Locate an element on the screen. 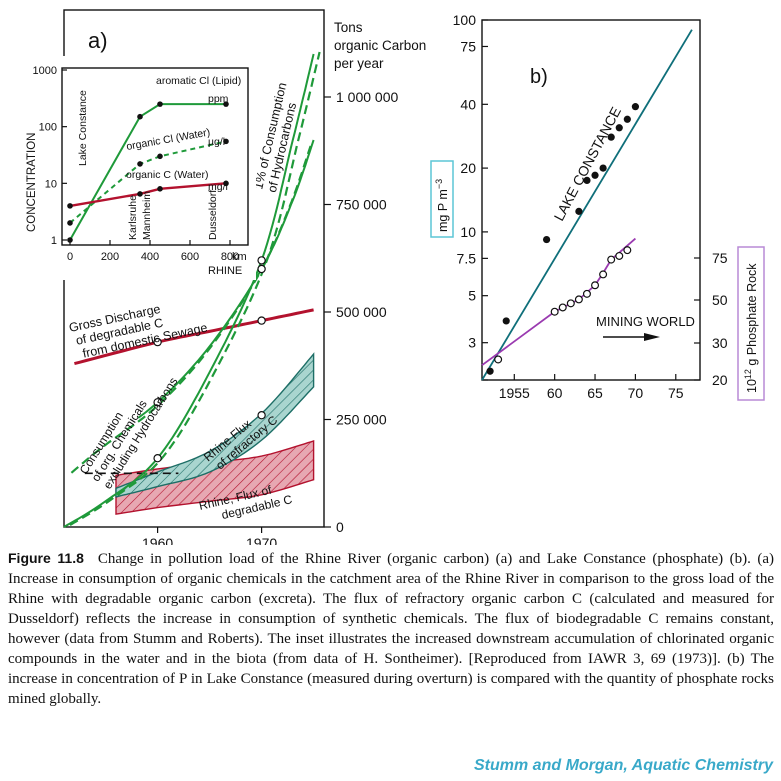 The height and width of the screenshot is (781, 781). inset-x-unit: km is located at coordinates (239, 257).